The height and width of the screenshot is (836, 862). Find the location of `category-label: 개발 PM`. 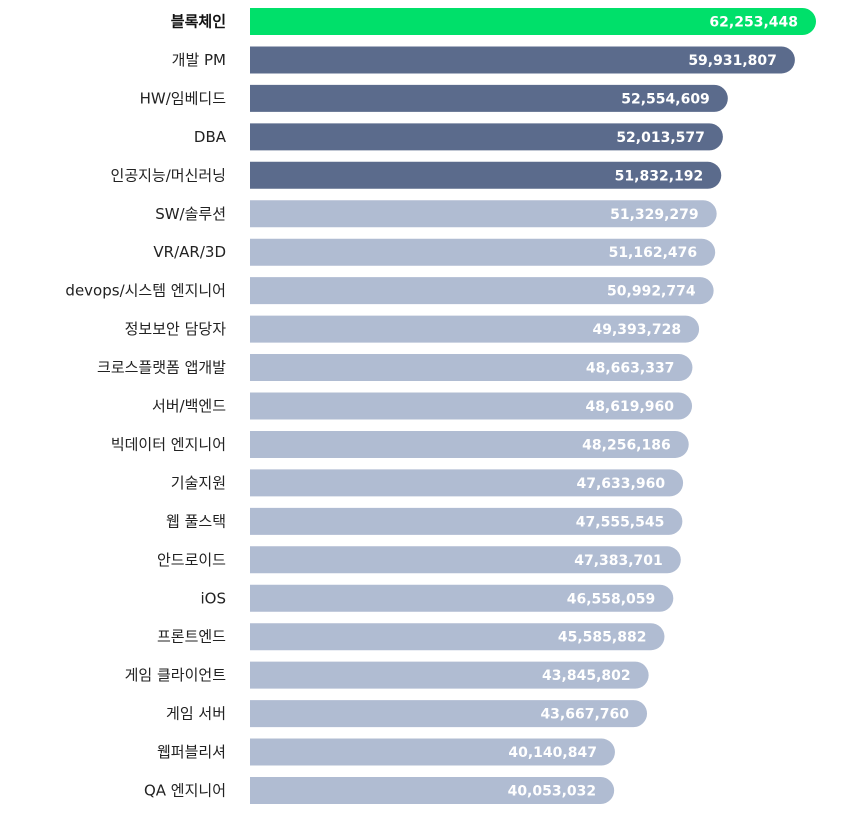

category-label: 개발 PM is located at coordinates (199, 60).